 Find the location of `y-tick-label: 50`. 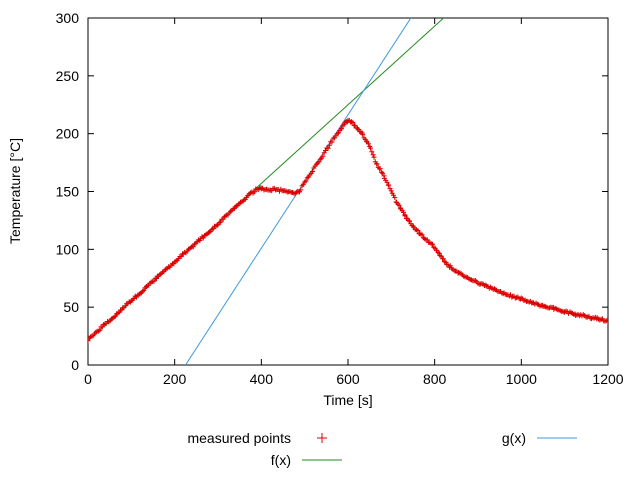

y-tick-label: 50 is located at coordinates (71, 307).